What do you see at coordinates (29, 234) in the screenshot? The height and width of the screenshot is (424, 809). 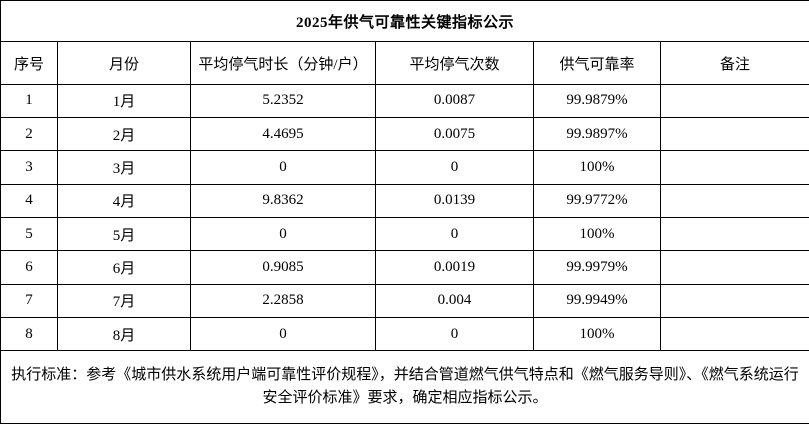 I see `cell-seq: 5` at bounding box center [29, 234].